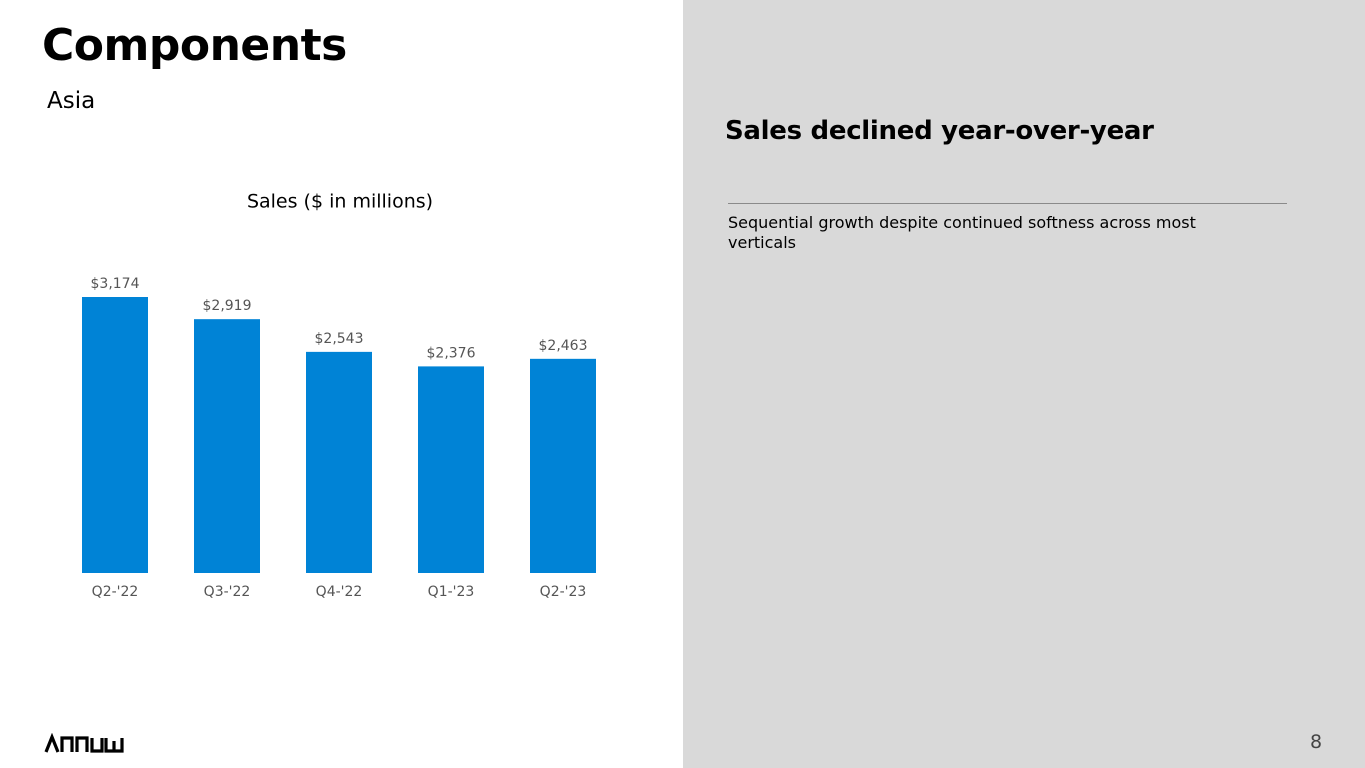 Image resolution: width=1365 pixels, height=768 pixels. I want to click on x-tick-label: Q2-'22, so click(115, 592).